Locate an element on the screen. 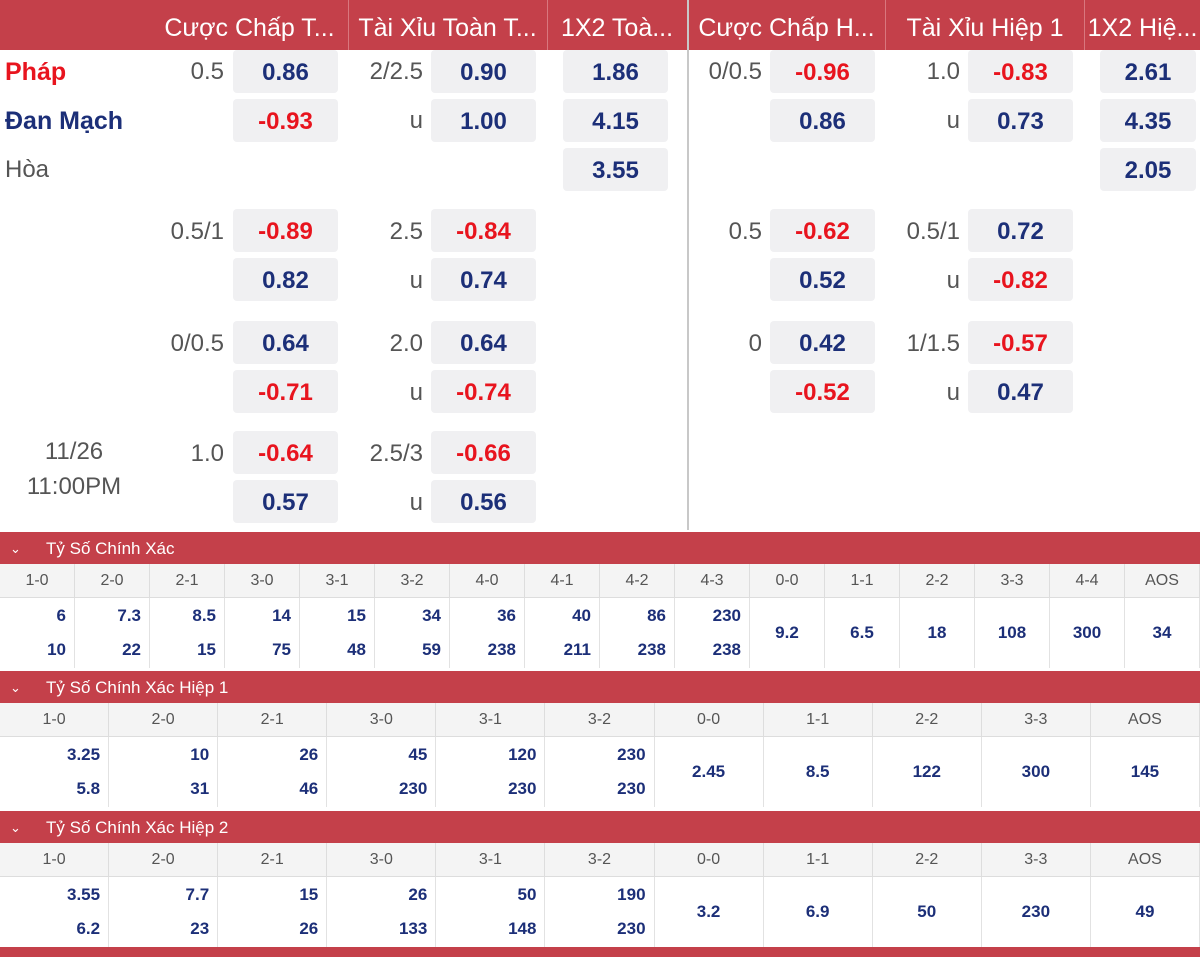 This screenshot has height=957, width=1200. under-odds: -0.74 is located at coordinates (483, 391).